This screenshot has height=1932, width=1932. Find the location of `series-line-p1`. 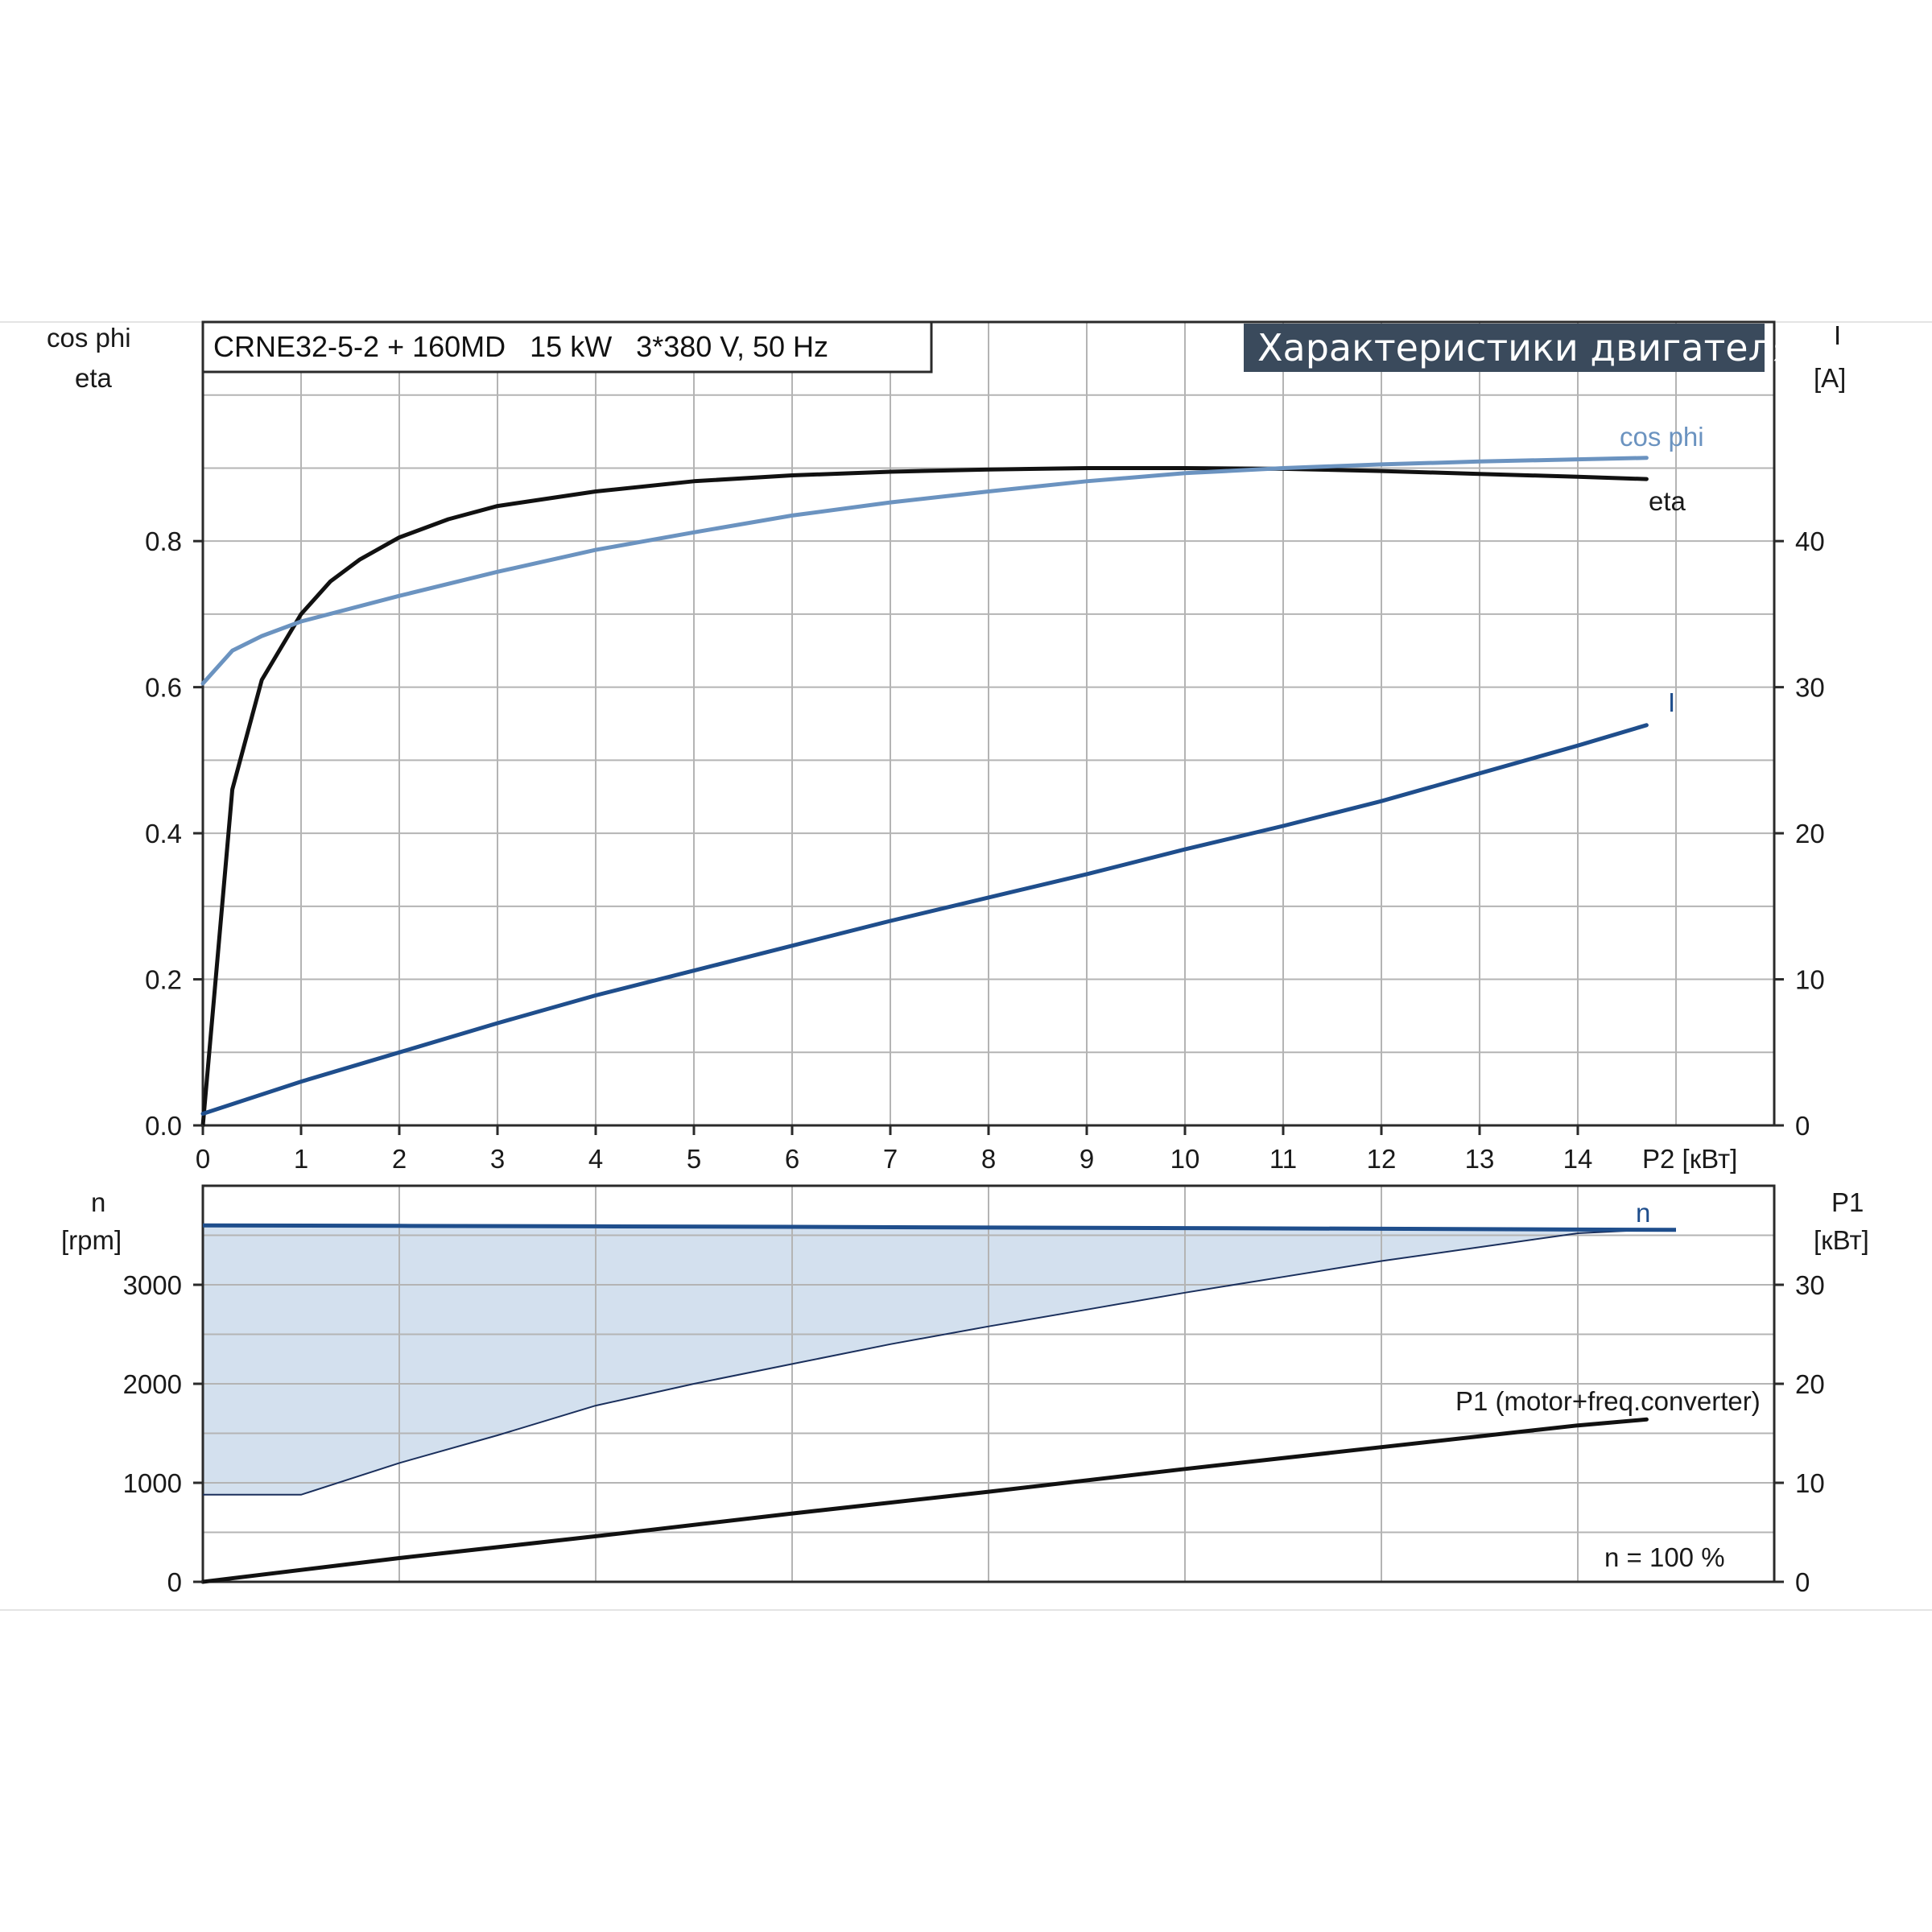

series-line-p1 is located at coordinates (925, 1500).